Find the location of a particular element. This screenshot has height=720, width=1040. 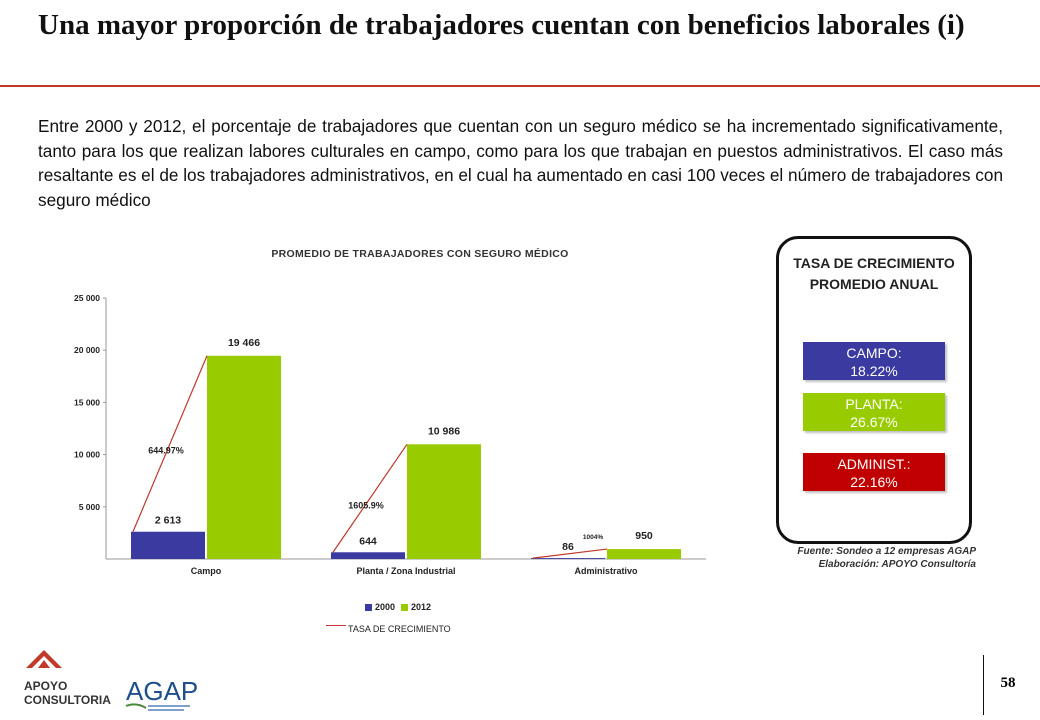

rate-administ-label: ADMINIST.: is located at coordinates (874, 464).